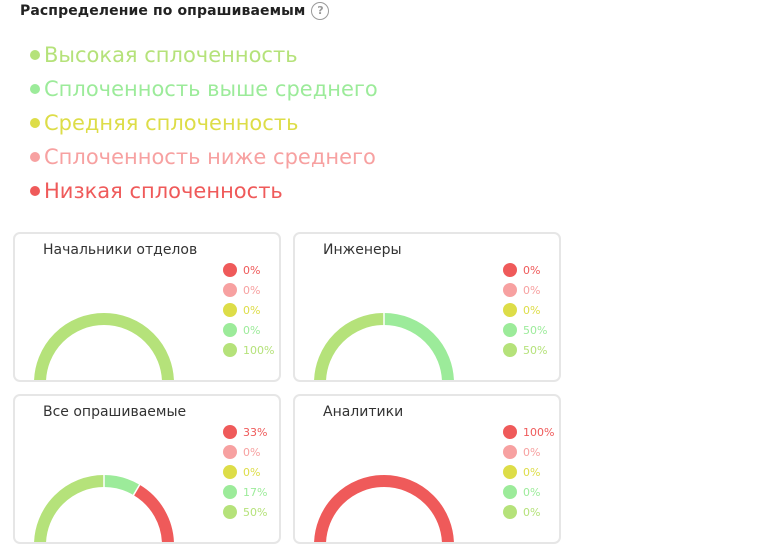  I want to click on legend-row-high: 0%, so click(528, 512).